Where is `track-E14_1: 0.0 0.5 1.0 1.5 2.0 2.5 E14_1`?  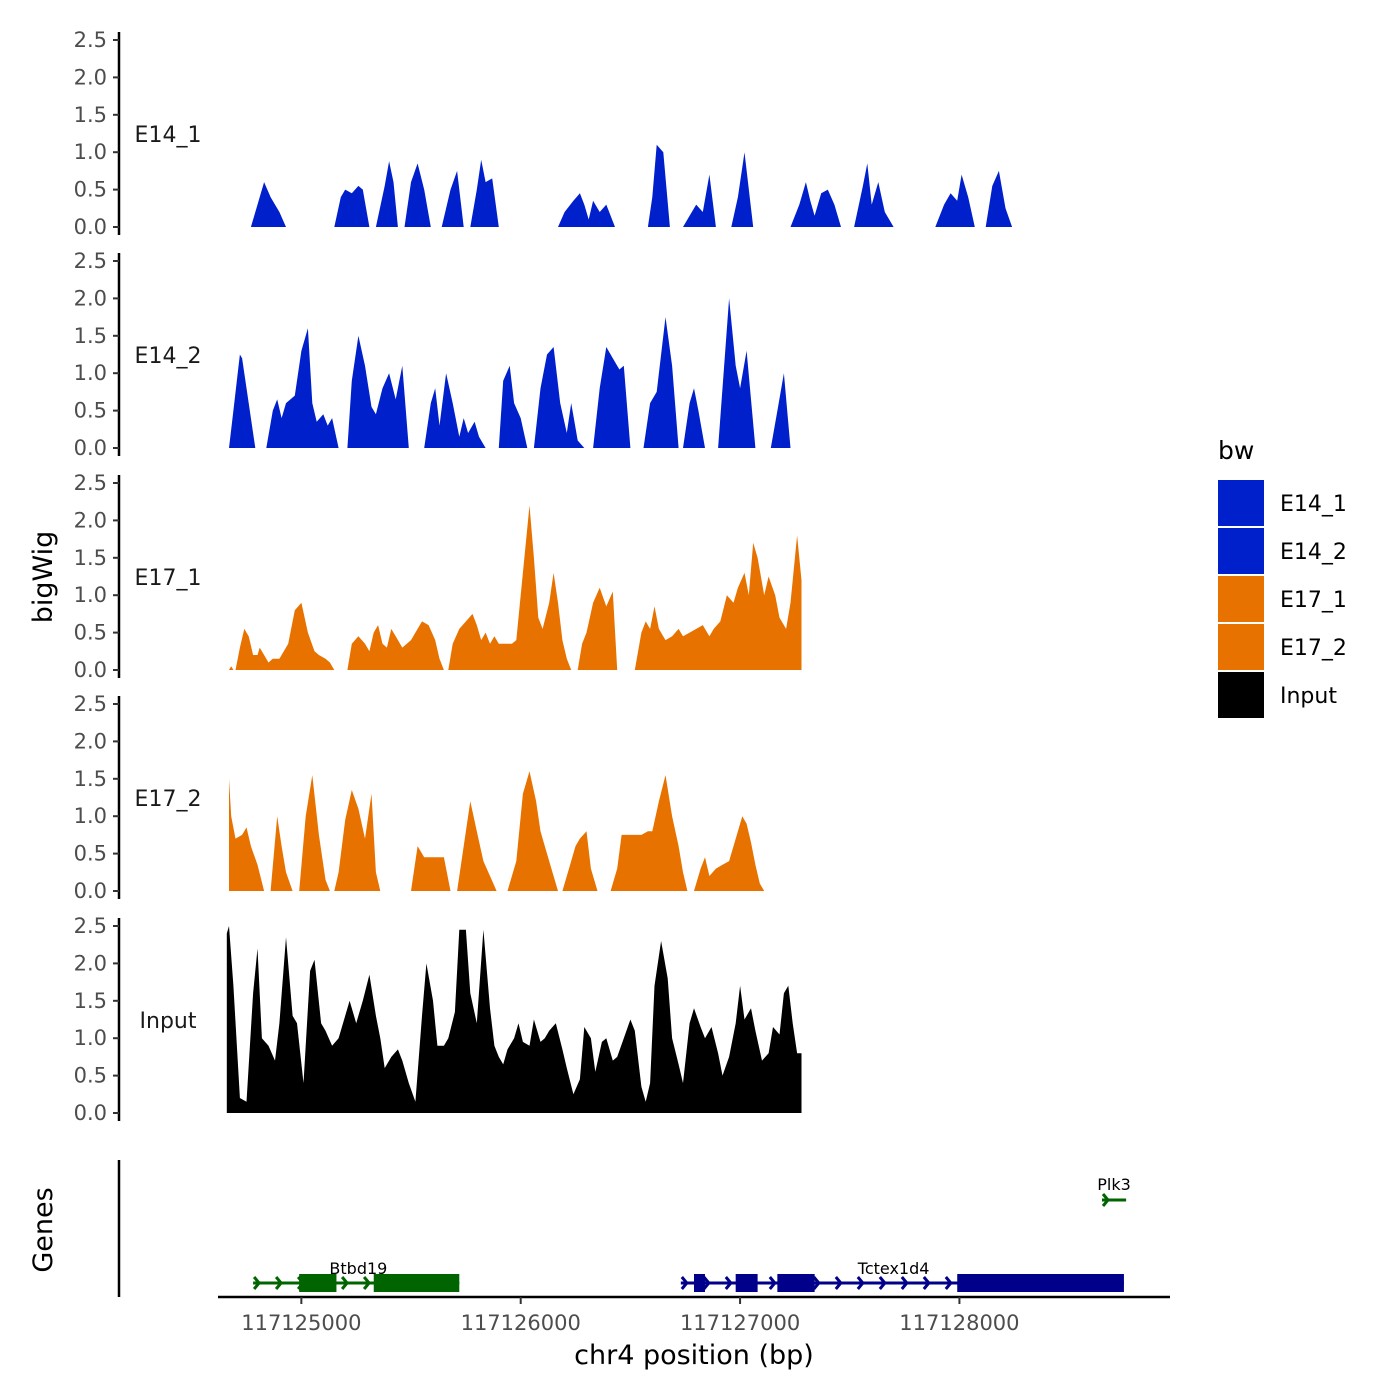
track-E14_1: 0.0 0.5 1.0 1.5 2.0 2.5 E14_1 is located at coordinates (543, 133).